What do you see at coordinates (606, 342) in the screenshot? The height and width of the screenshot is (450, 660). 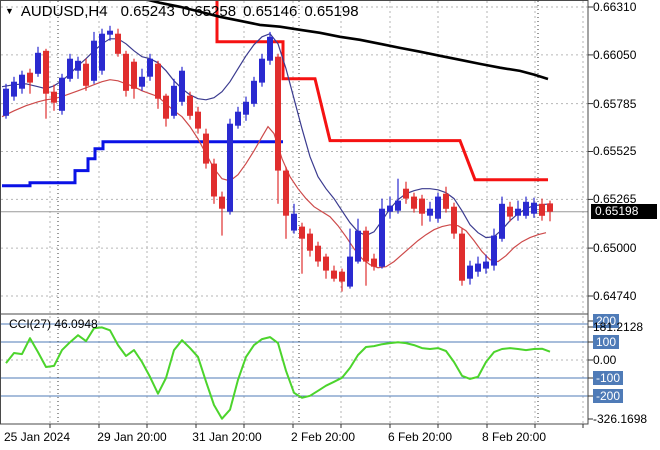 I see `cci-level-badge: 100` at bounding box center [606, 342].